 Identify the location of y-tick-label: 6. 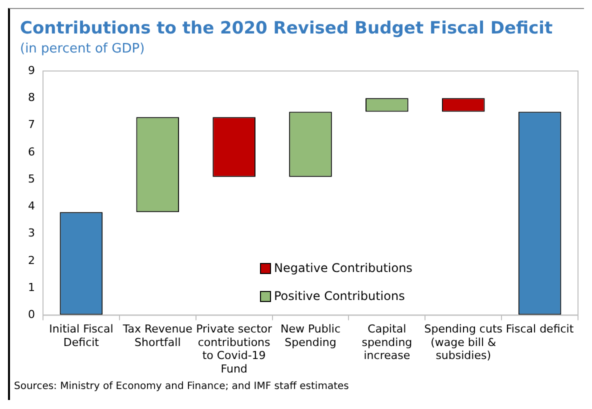
(31, 151).